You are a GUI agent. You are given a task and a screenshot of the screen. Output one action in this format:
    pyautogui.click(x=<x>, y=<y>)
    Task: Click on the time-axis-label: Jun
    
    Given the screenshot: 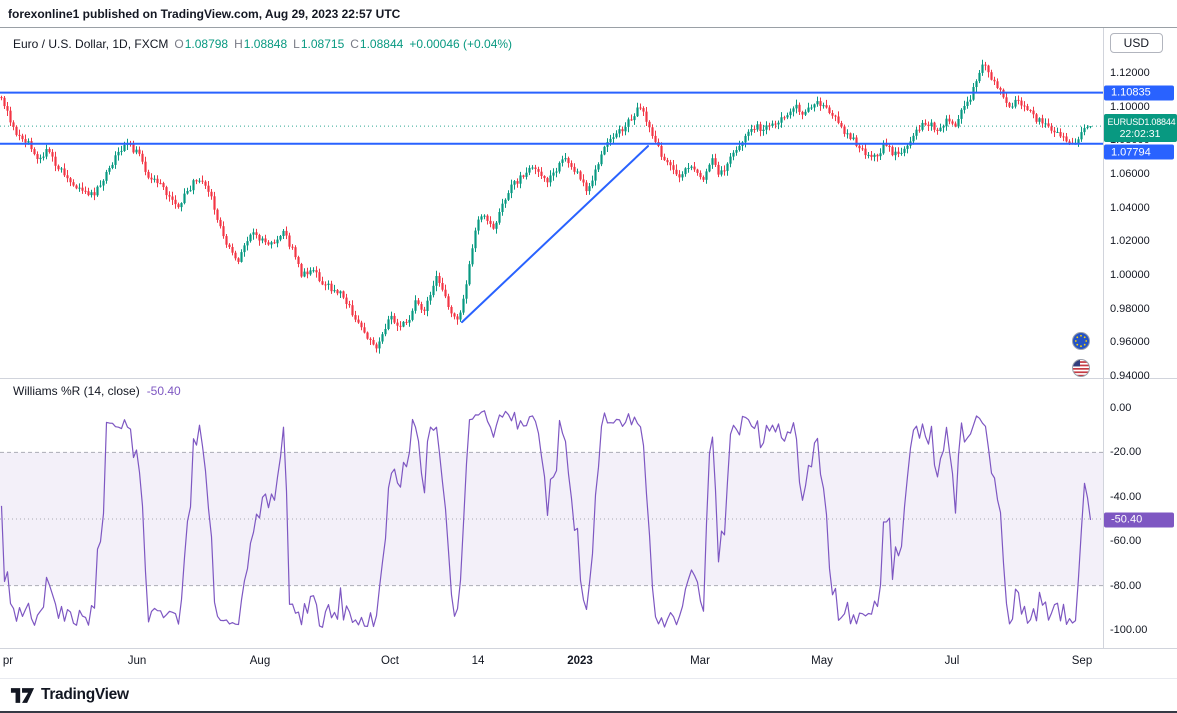 What is the action you would take?
    pyautogui.click(x=137, y=661)
    